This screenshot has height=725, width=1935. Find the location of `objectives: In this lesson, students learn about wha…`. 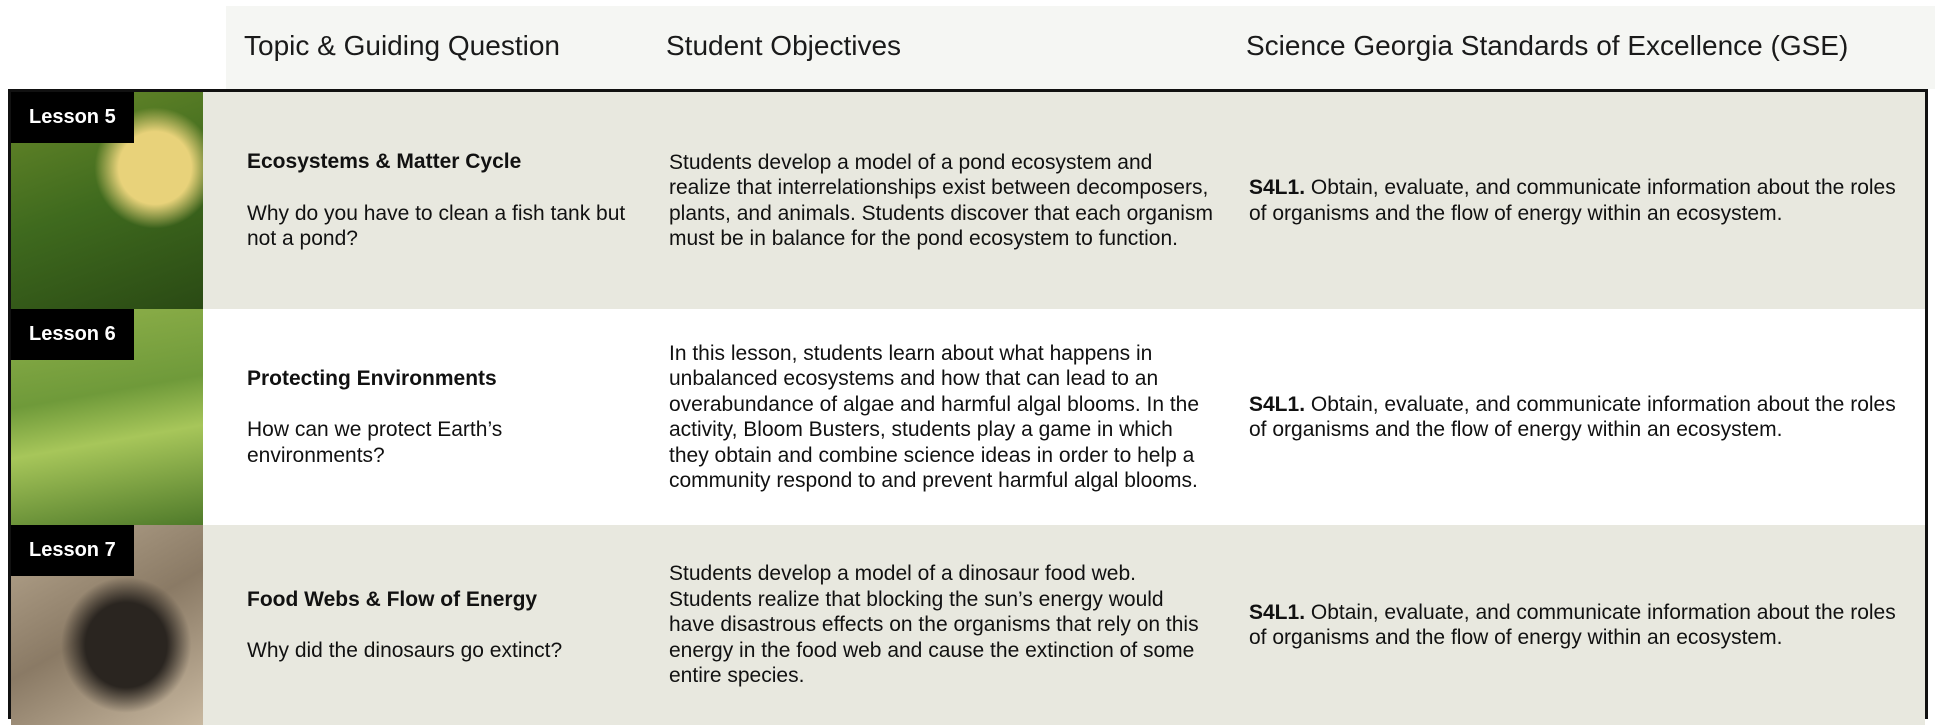

objectives: In this lesson, students learn about wha… is located at coordinates (934, 417).